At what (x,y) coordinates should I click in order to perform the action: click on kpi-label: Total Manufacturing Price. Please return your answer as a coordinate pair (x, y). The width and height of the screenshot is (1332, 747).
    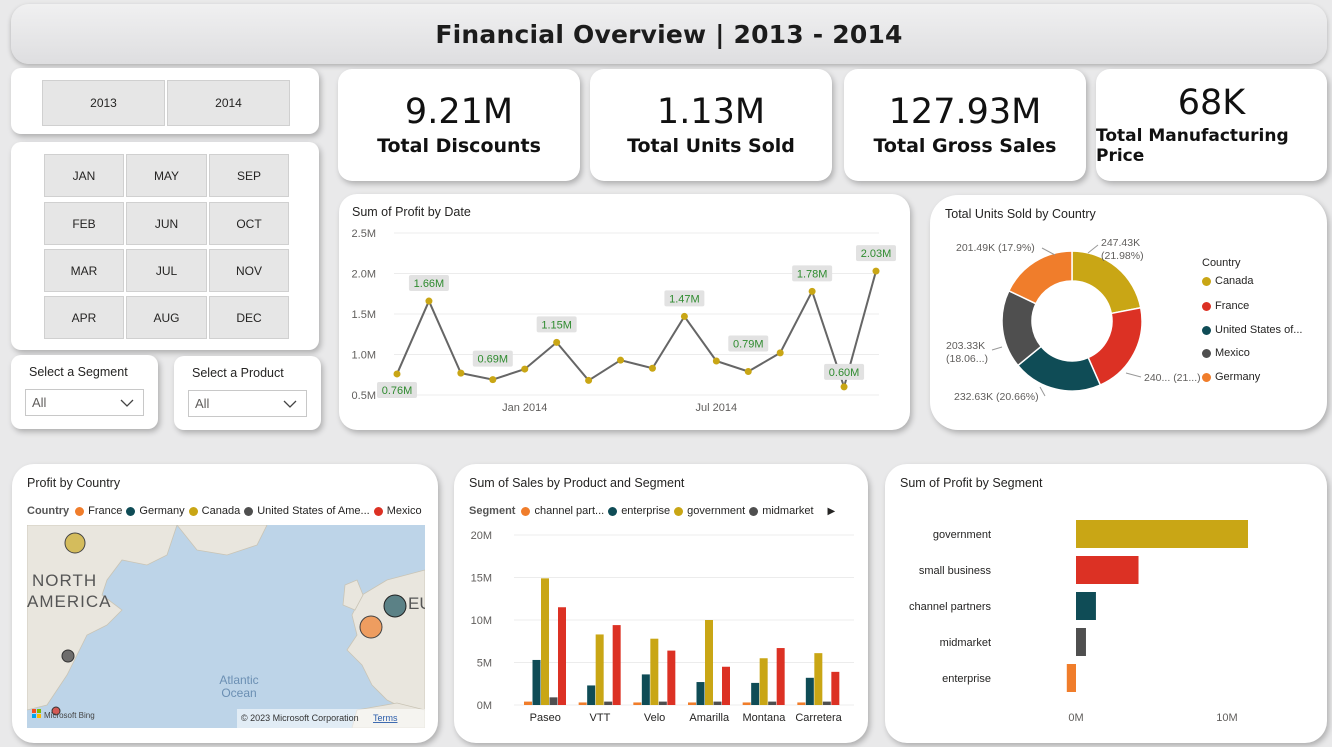
    Looking at the image, I should click on (1192, 146).